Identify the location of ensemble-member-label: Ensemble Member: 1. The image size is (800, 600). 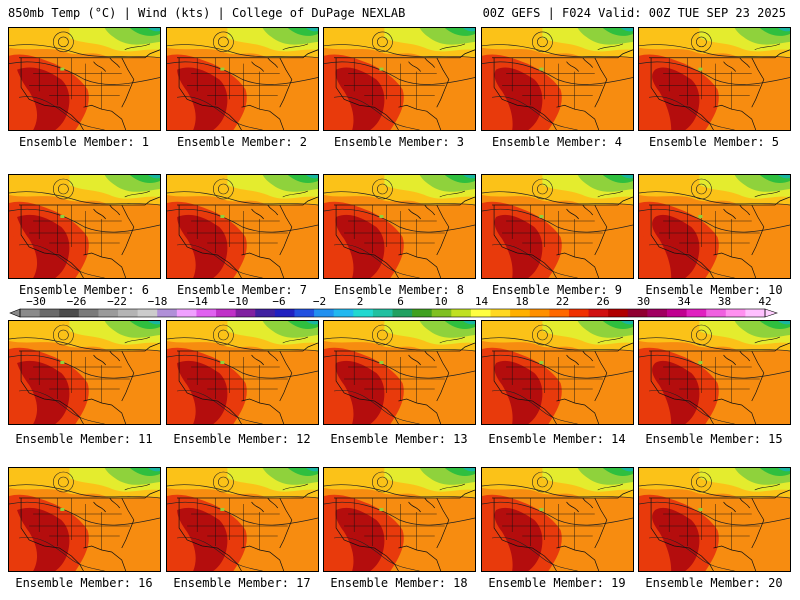
(84, 142).